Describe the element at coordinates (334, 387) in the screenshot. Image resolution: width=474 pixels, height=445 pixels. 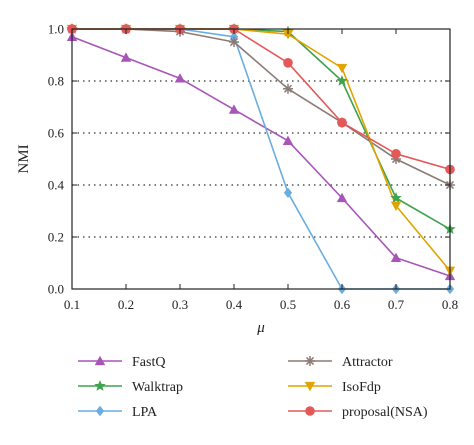
I see `legend-item-isofdp: IsoFdp` at that location.